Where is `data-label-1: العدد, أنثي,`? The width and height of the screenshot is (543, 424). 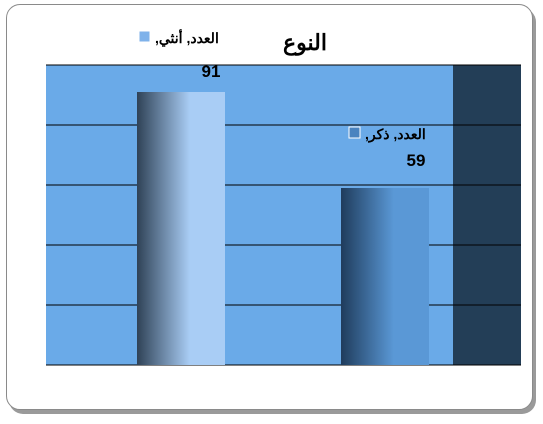 data-label-1: العدد, أنثي, is located at coordinates (187, 37).